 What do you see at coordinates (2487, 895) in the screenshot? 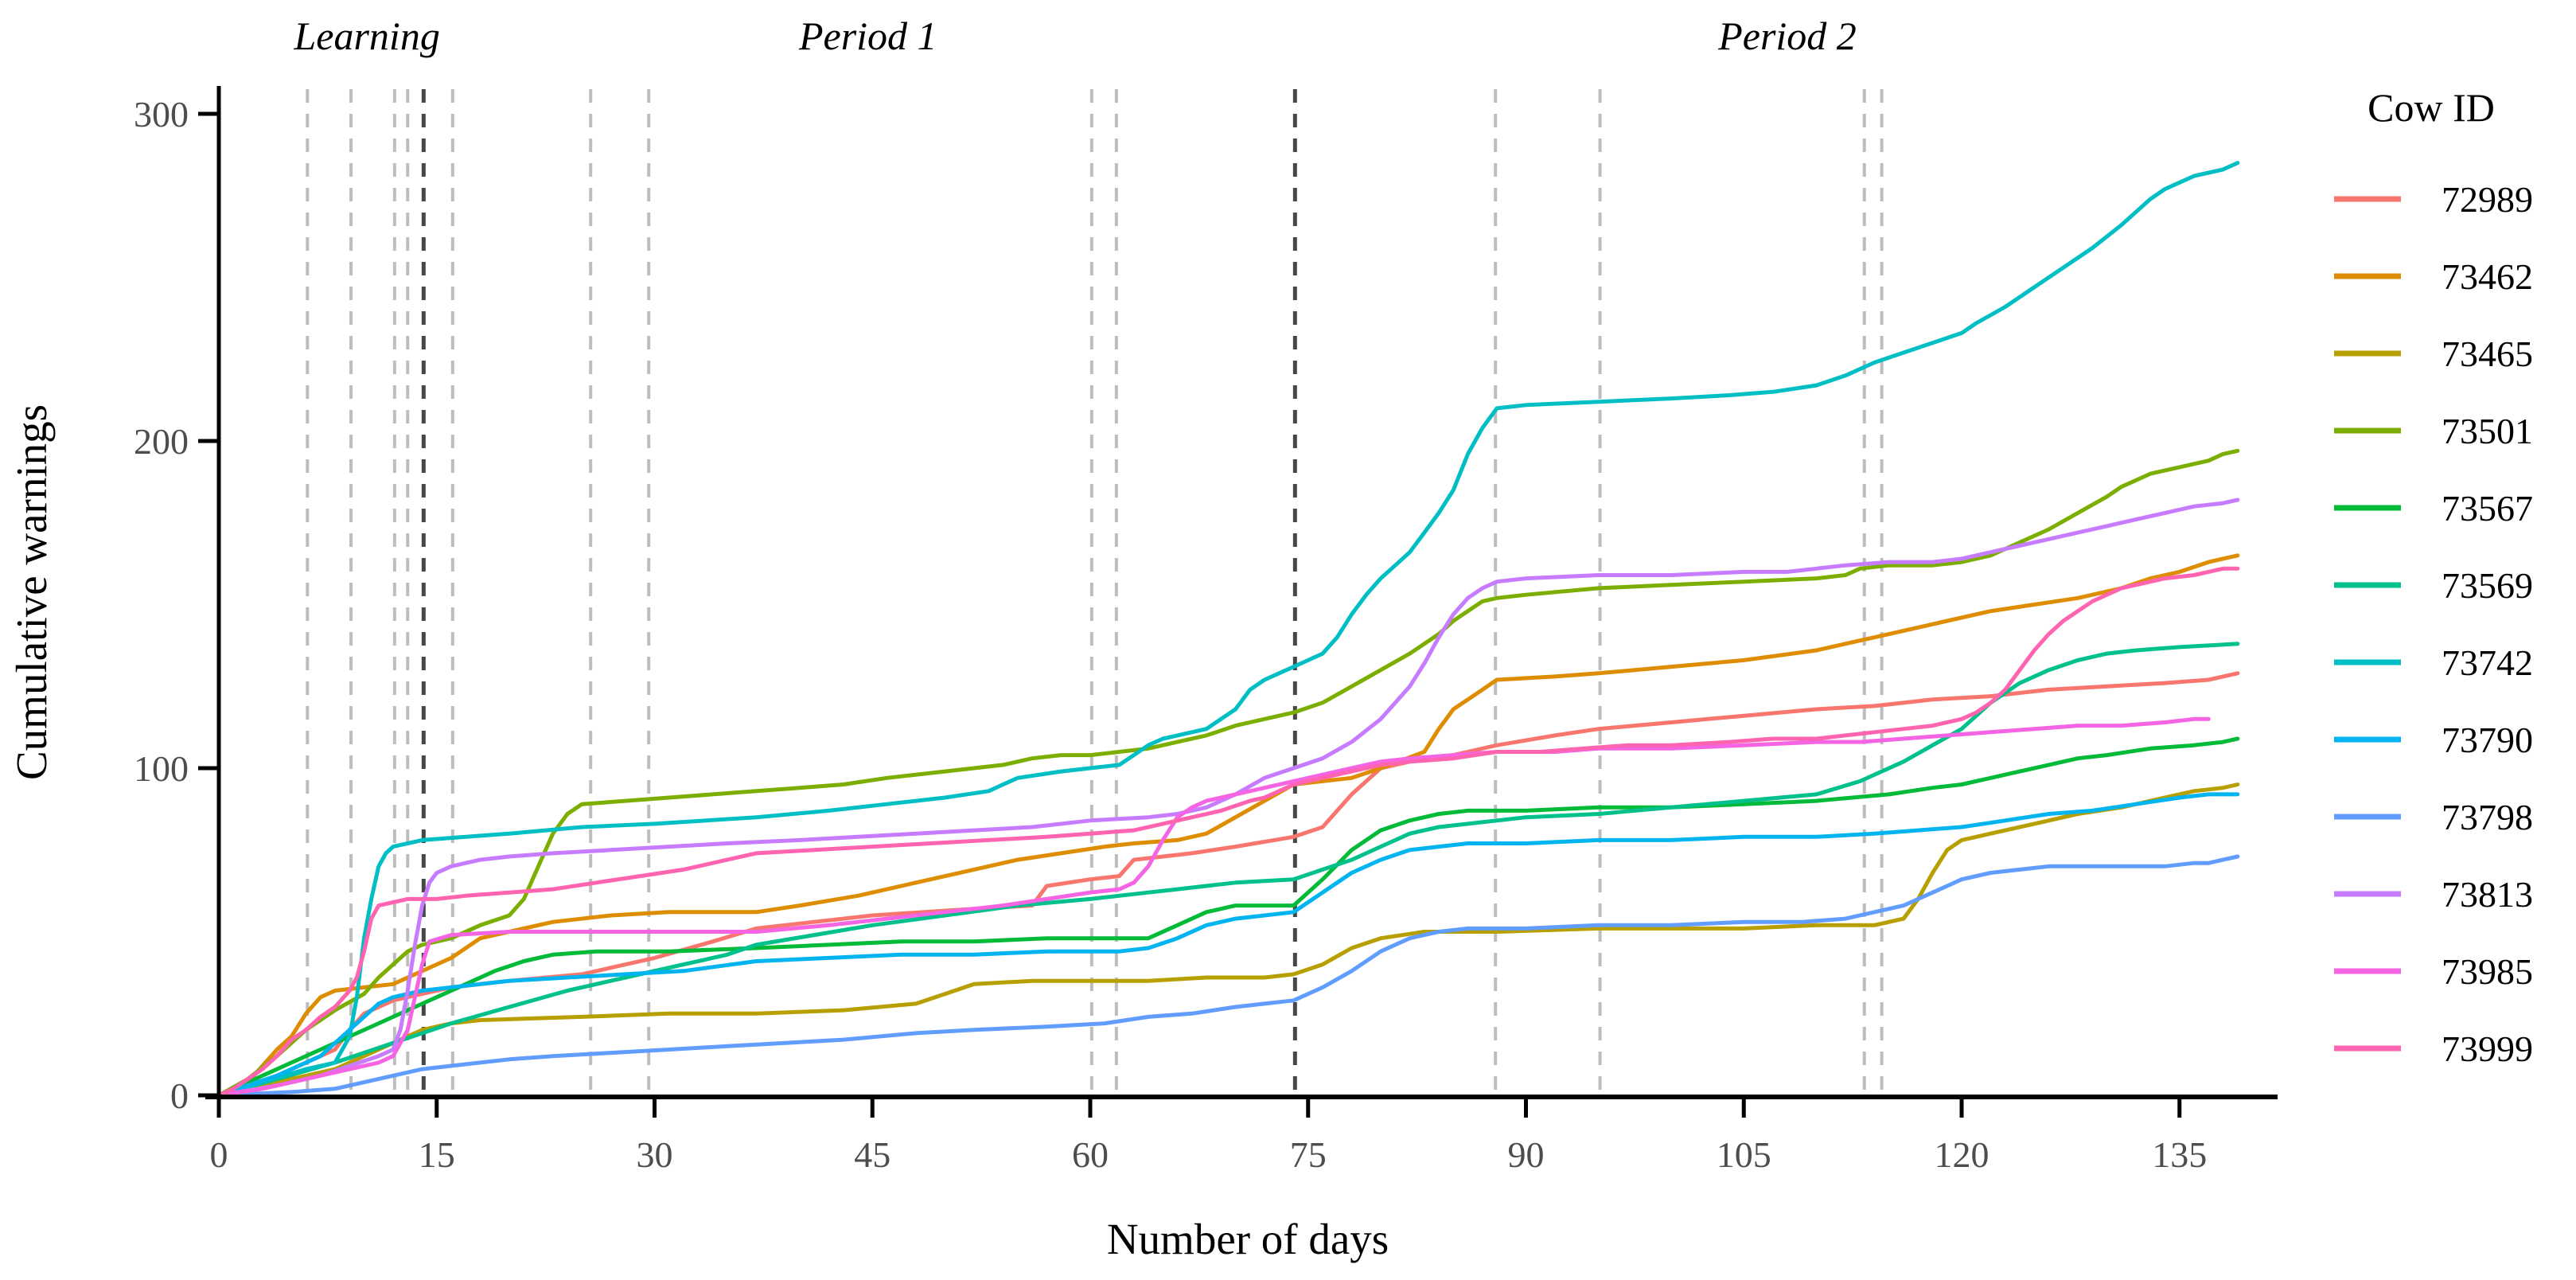
I see `legend-item-label: 73813` at bounding box center [2487, 895].